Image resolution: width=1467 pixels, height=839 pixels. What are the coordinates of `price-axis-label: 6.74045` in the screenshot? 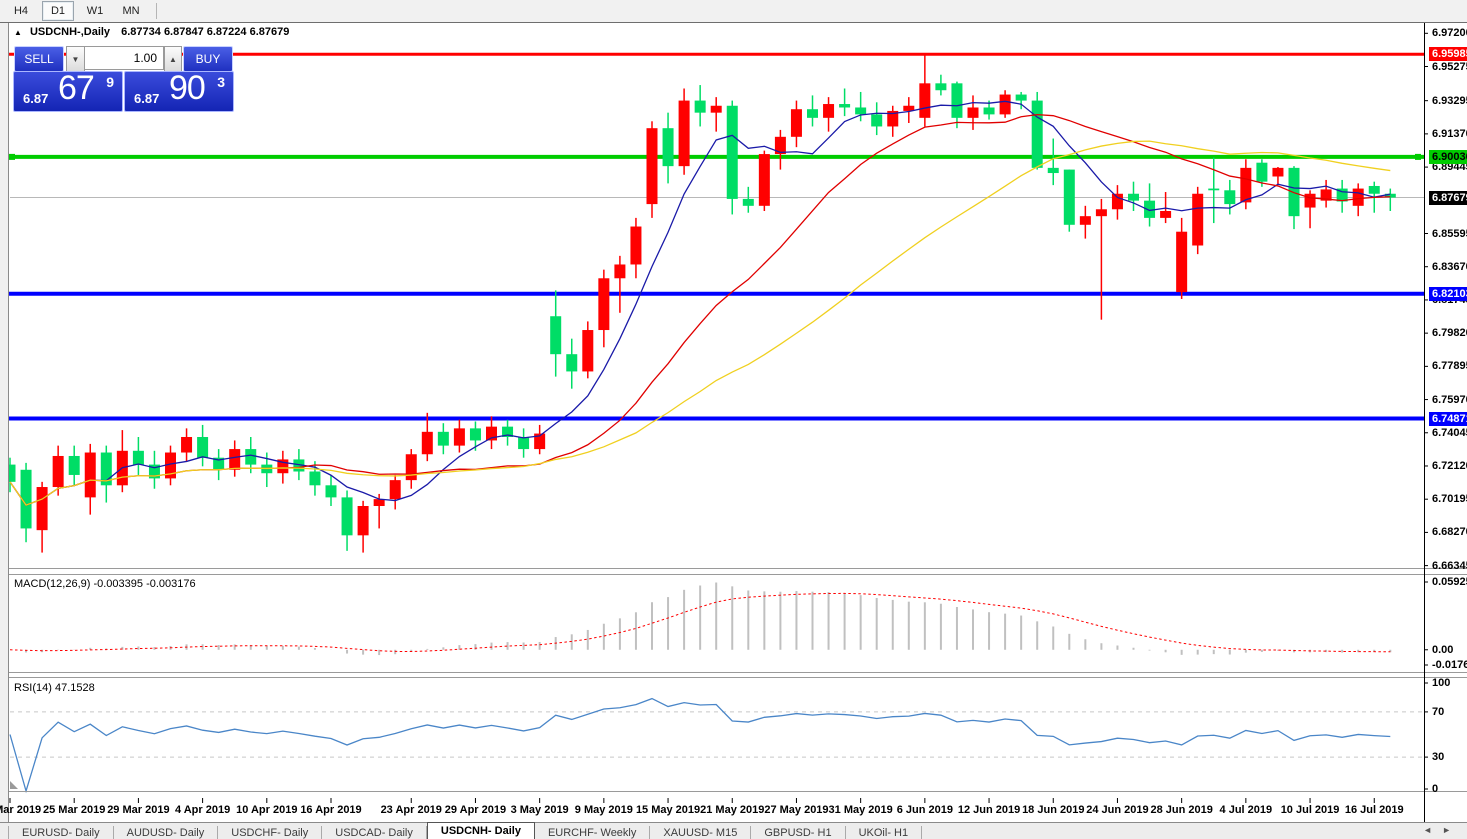 It's located at (1449, 432).